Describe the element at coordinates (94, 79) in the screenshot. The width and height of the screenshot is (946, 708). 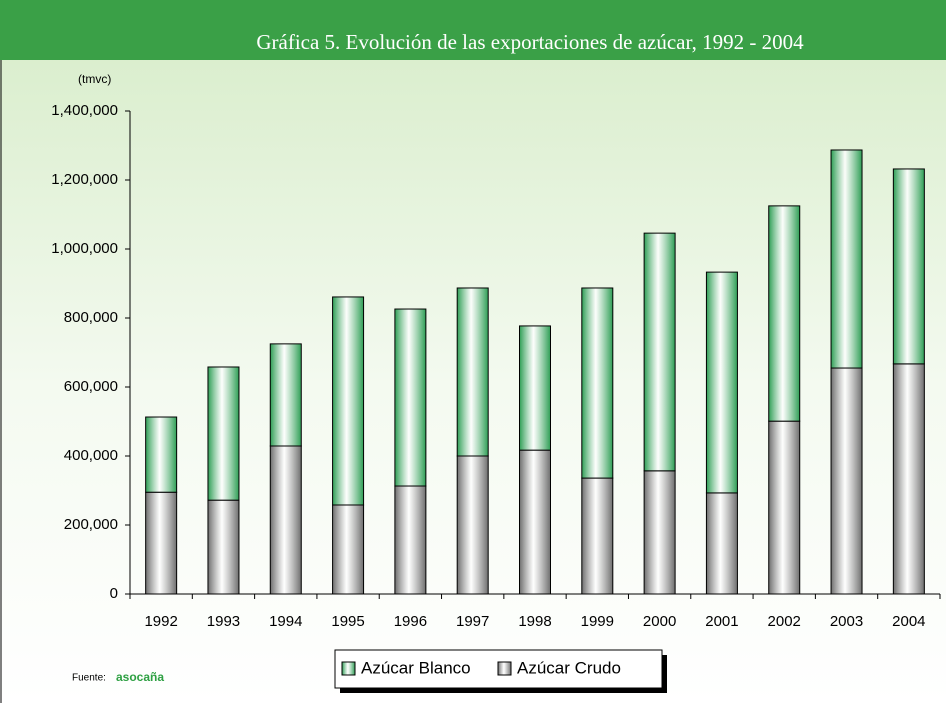
I see `y-axis-label: (tmvc)` at that location.